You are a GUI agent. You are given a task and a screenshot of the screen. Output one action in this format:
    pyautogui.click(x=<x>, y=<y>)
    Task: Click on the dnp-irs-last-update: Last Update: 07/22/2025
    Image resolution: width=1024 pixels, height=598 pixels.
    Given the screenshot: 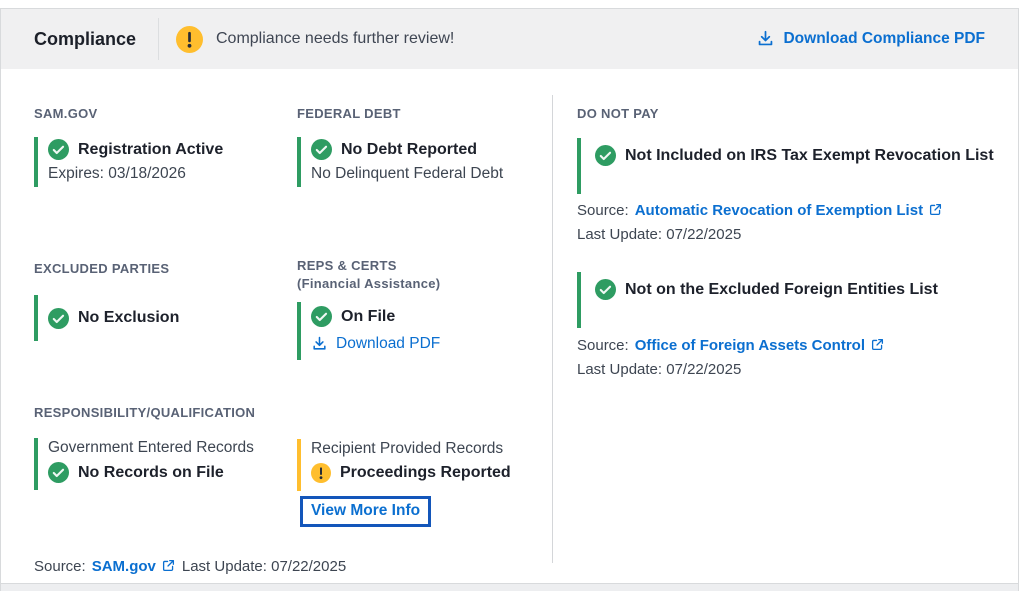 What is the action you would take?
    pyautogui.click(x=659, y=234)
    